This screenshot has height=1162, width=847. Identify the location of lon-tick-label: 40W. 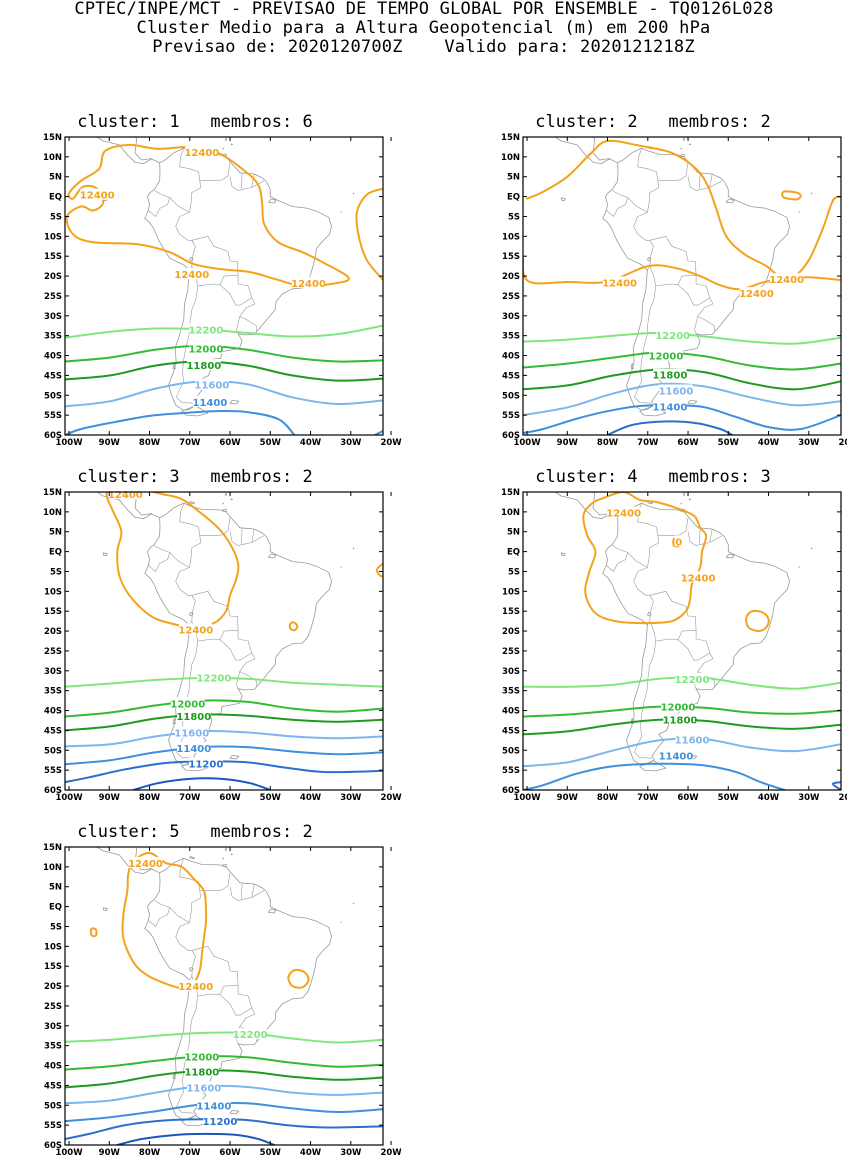
(769, 798).